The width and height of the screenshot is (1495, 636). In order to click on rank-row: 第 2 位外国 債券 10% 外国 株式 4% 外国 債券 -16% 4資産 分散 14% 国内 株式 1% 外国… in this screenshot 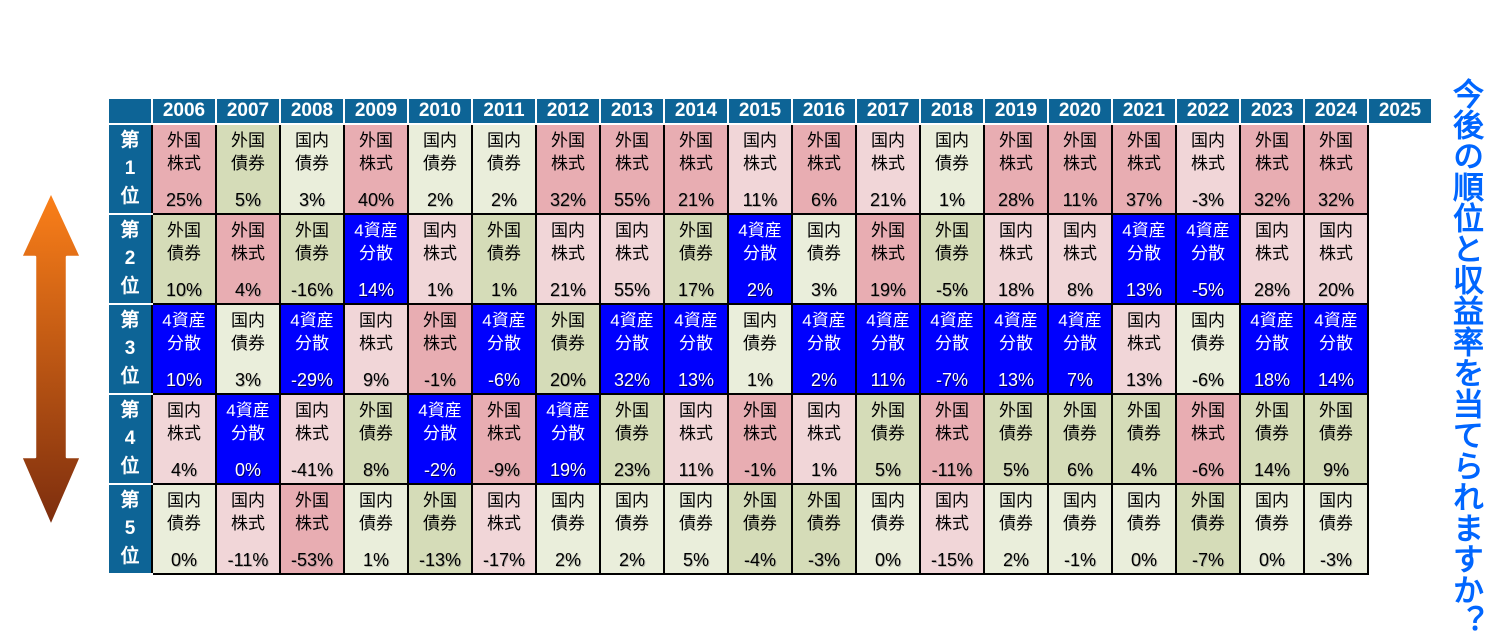, I will do `click(769, 259)`.